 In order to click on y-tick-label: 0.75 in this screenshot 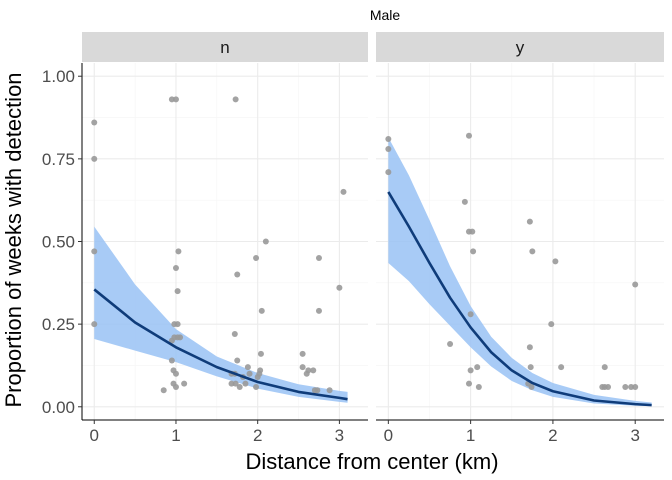, I will do `click(58, 159)`.